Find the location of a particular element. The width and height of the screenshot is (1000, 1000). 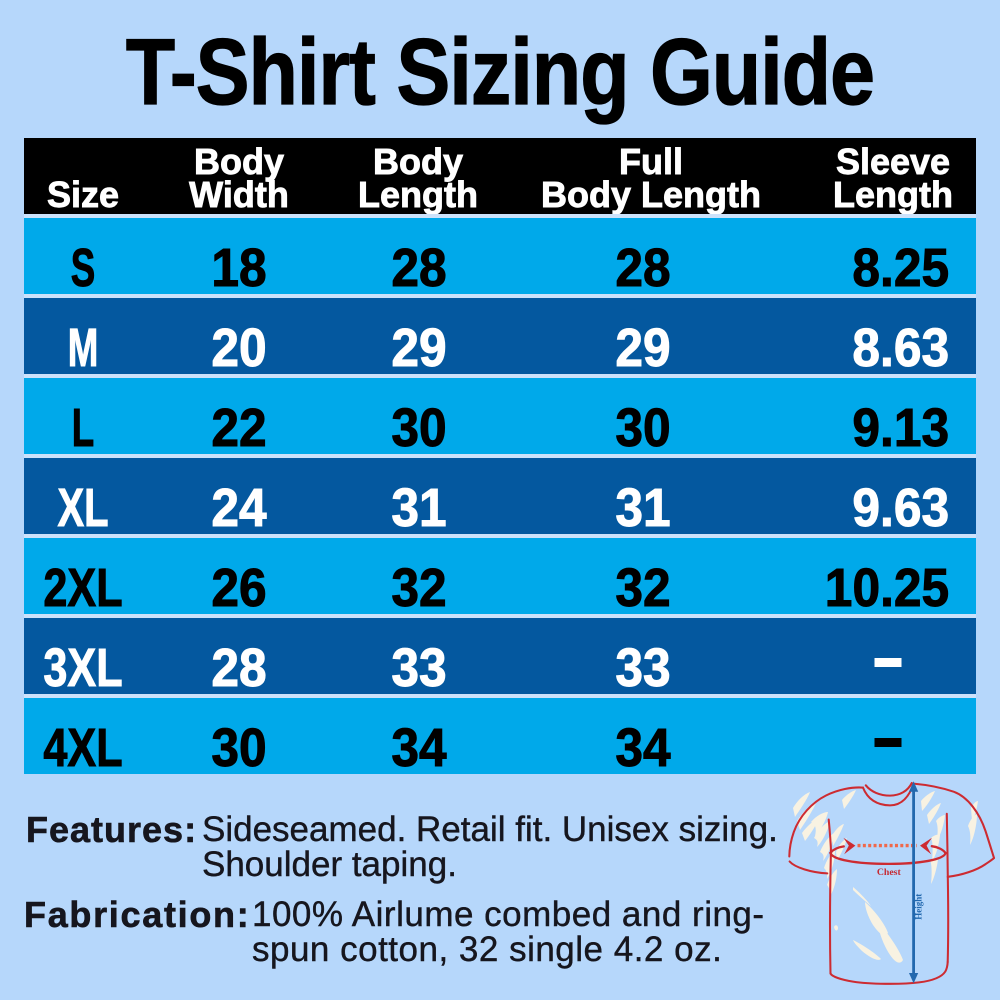

svg-text: Chest is located at coordinates (889, 872).